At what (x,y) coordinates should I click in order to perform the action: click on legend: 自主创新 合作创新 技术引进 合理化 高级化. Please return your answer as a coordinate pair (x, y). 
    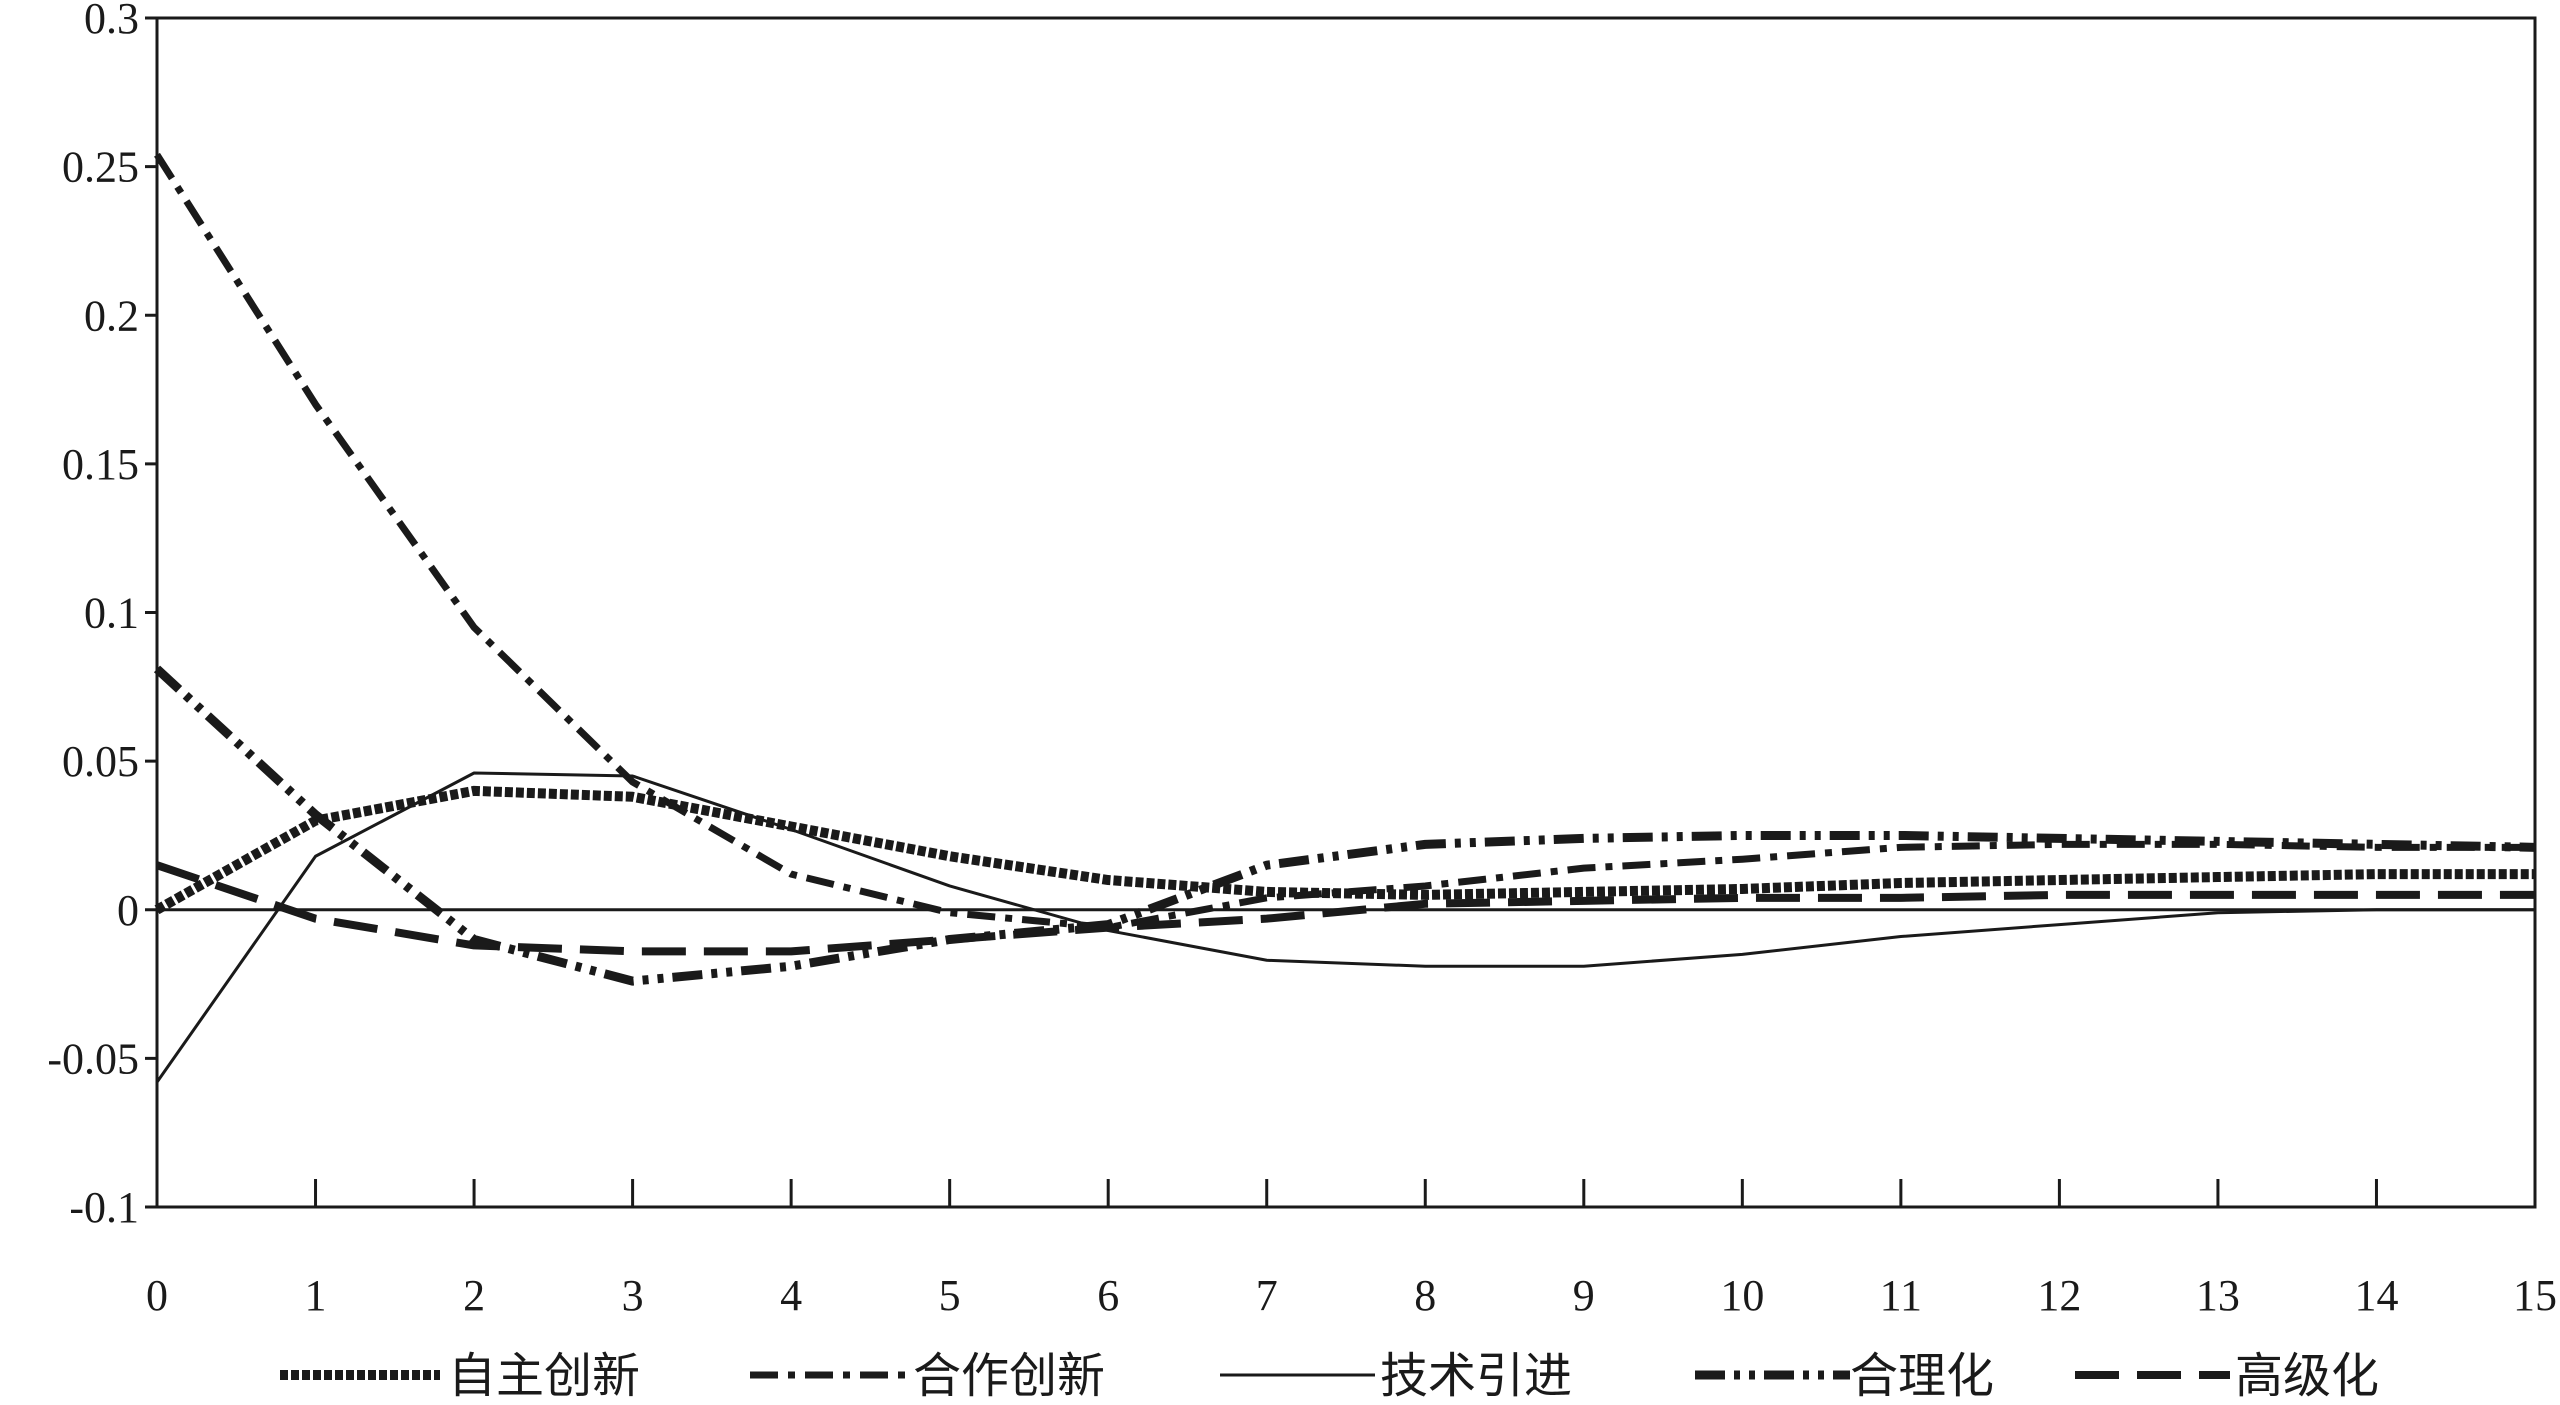
    Looking at the image, I should click on (1329, 1376).